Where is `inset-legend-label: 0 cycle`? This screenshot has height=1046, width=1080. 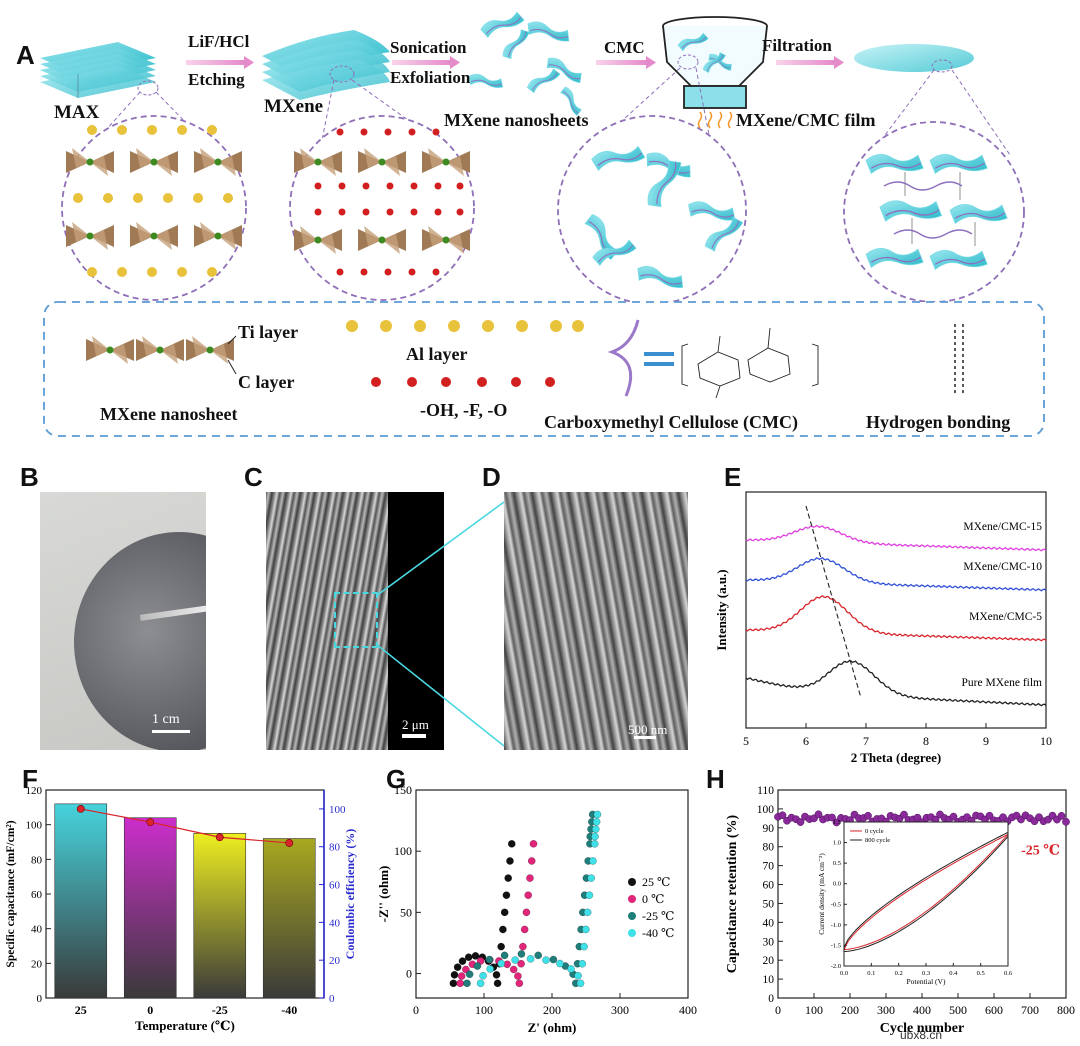 inset-legend-label: 0 cycle is located at coordinates (874, 831).